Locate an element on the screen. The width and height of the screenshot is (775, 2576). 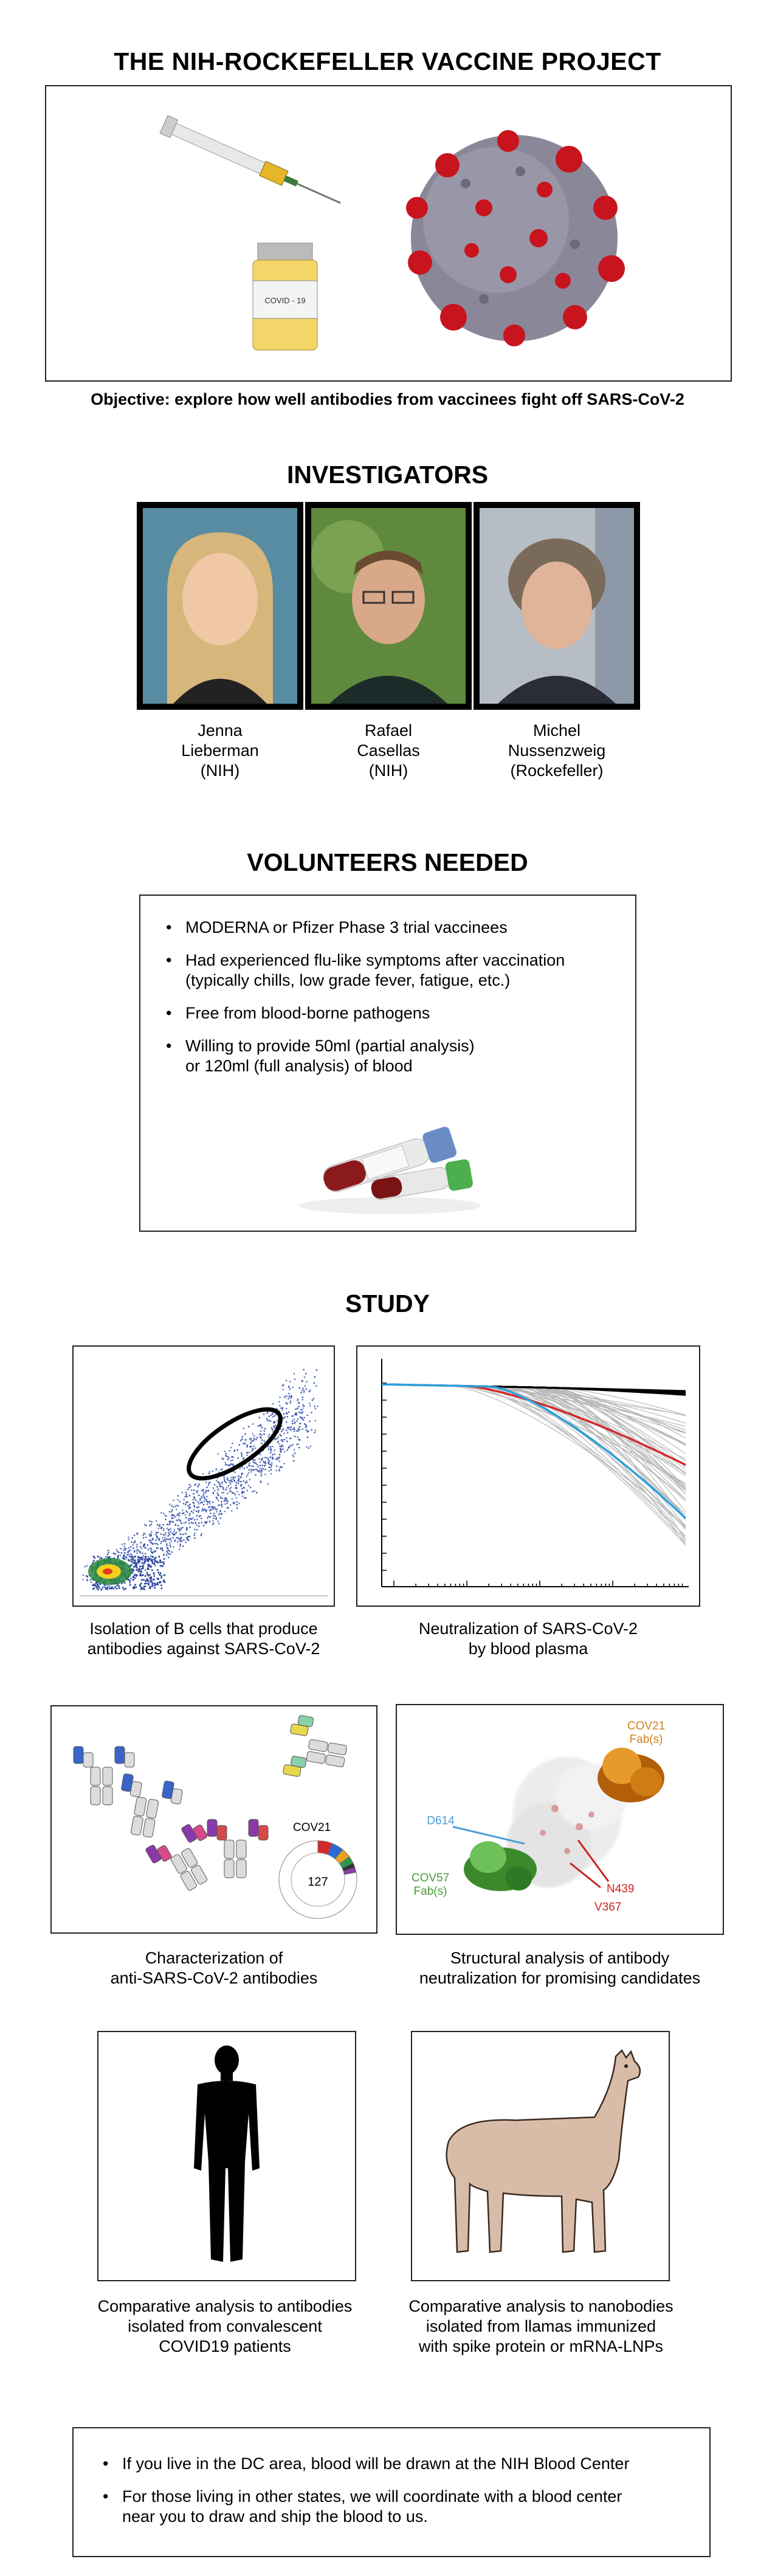
structure-illustration: COV21 Fab(s) D614 COV57 Fab(s) N439 V367 is located at coordinates (538, 1817).